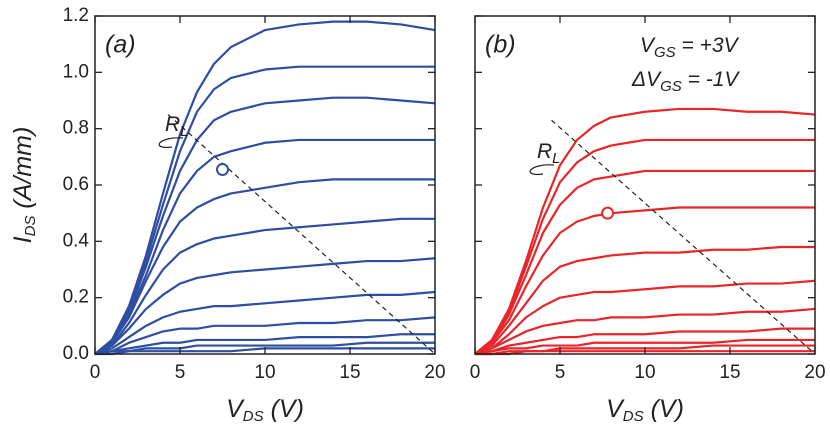  What do you see at coordinates (648, 45) in the screenshot?
I see `annotation-main: V` at bounding box center [648, 45].